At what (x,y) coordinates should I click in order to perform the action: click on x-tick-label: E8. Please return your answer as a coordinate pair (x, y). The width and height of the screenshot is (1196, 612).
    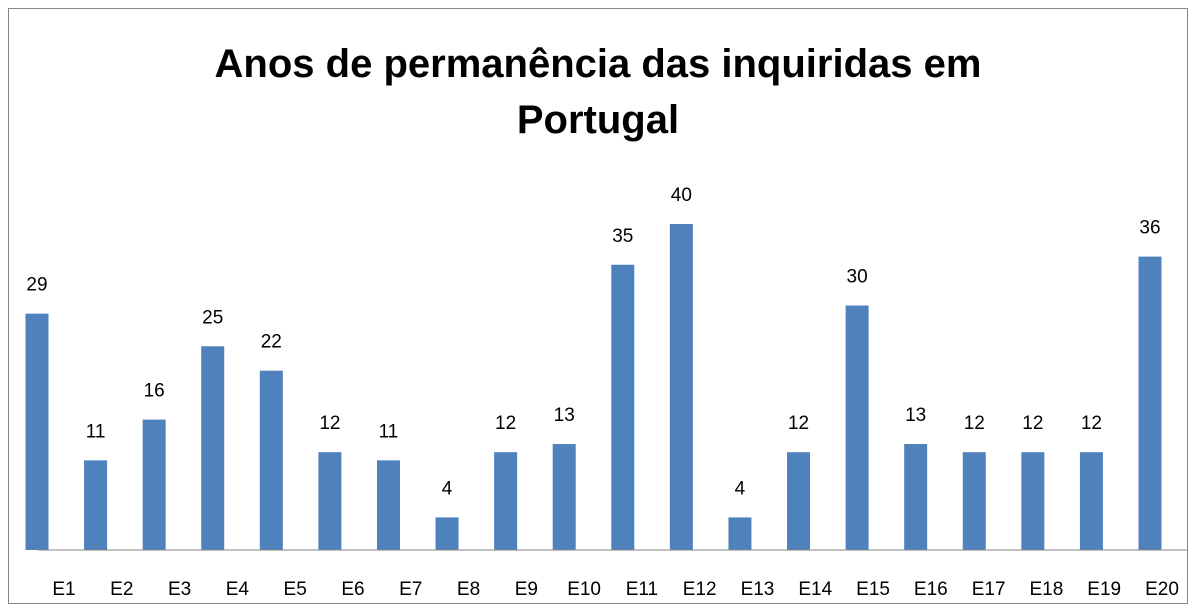
    Looking at the image, I should click on (468, 589).